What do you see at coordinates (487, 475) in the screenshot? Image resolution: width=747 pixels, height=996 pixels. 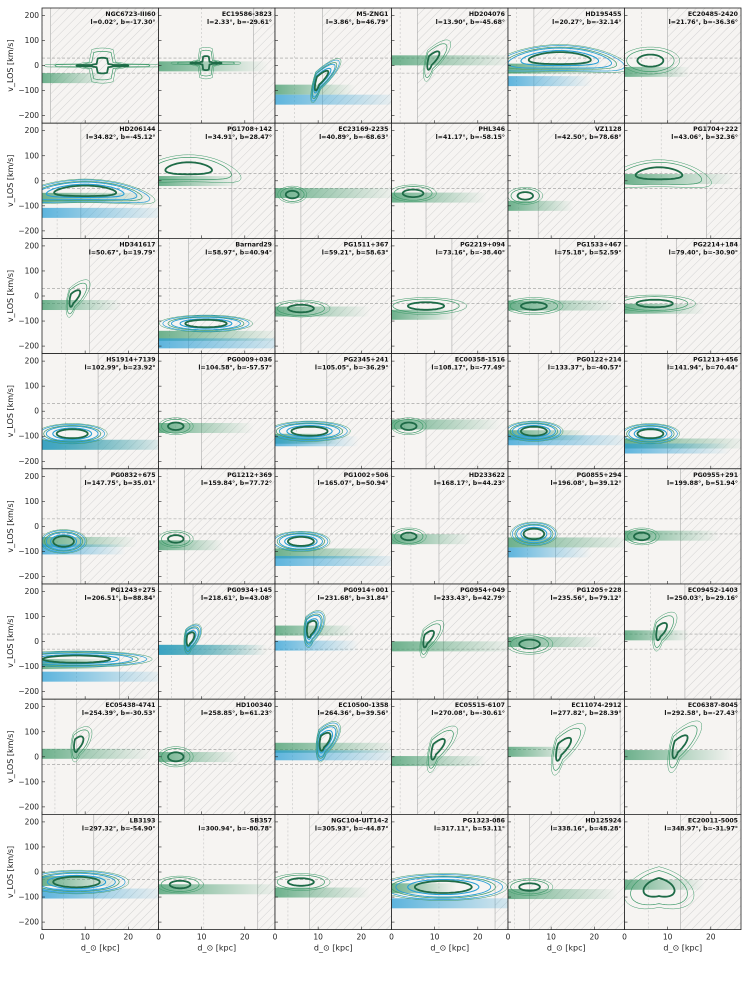 I see `panel-star-name: HD233622` at bounding box center [487, 475].